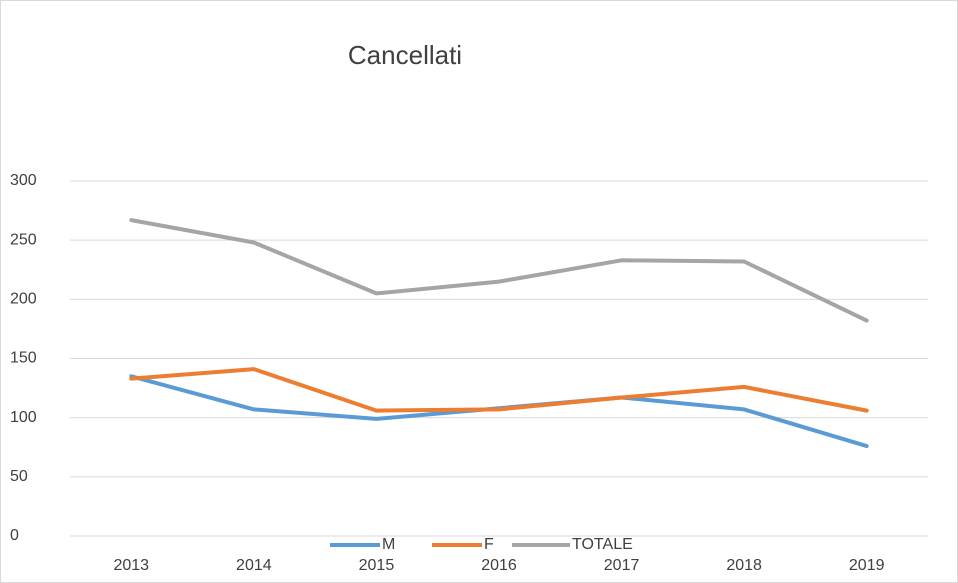  I want to click on x-tick-label: 2019, so click(867, 565).